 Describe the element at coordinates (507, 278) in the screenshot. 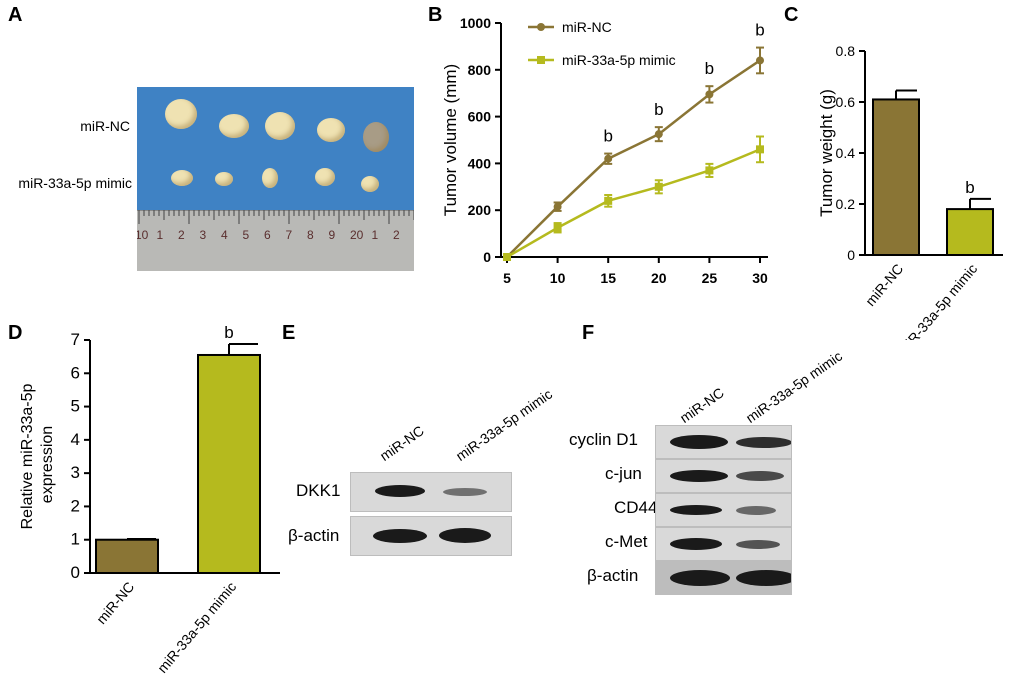

I see `b-x-tick-label: 5` at that location.